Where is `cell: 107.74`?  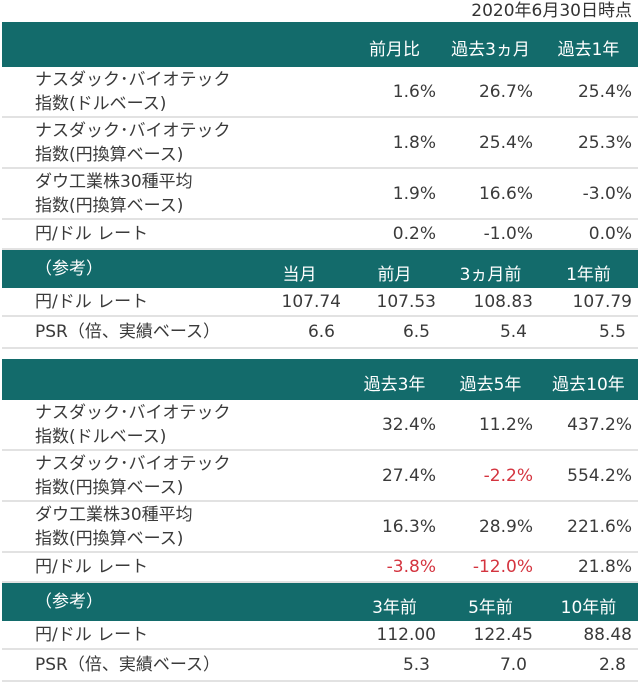 cell: 107.74 is located at coordinates (299, 302).